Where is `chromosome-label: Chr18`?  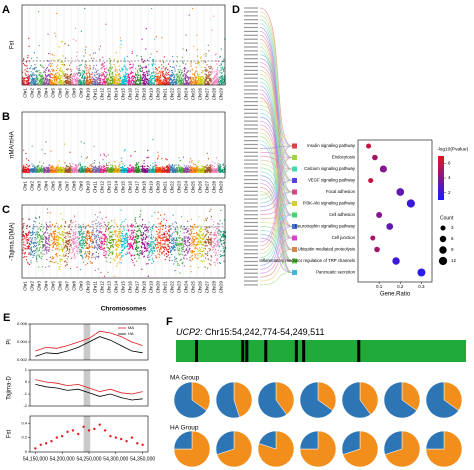 chromosome-label: Chr18 is located at coordinates (144, 94).